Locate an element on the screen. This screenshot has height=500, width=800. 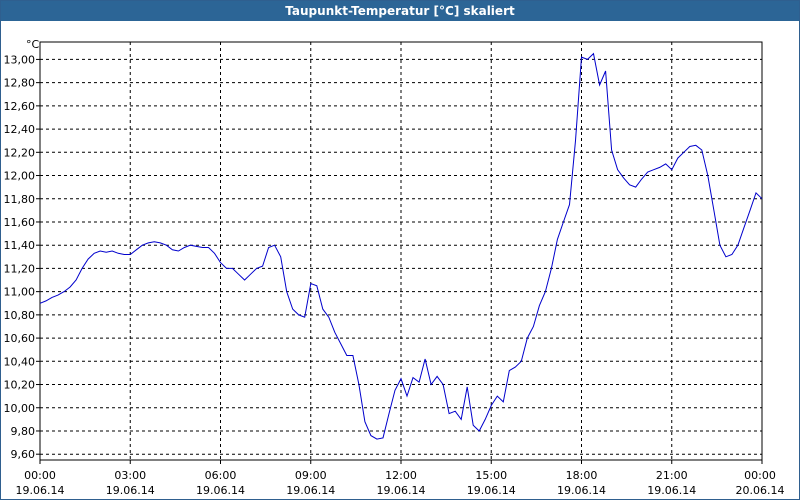
y-tick-label: 10,80 is located at coordinates (20, 315).